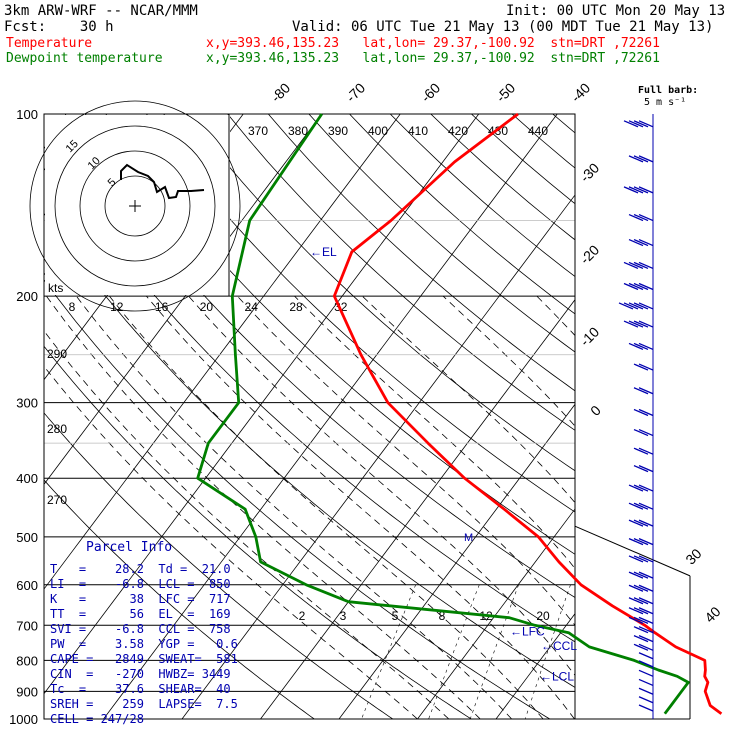 Image resolution: width=740 pixels, height=740 pixels. I want to click on parcel-row: SREH = 259 LAPSE= 7.5, so click(144, 704).